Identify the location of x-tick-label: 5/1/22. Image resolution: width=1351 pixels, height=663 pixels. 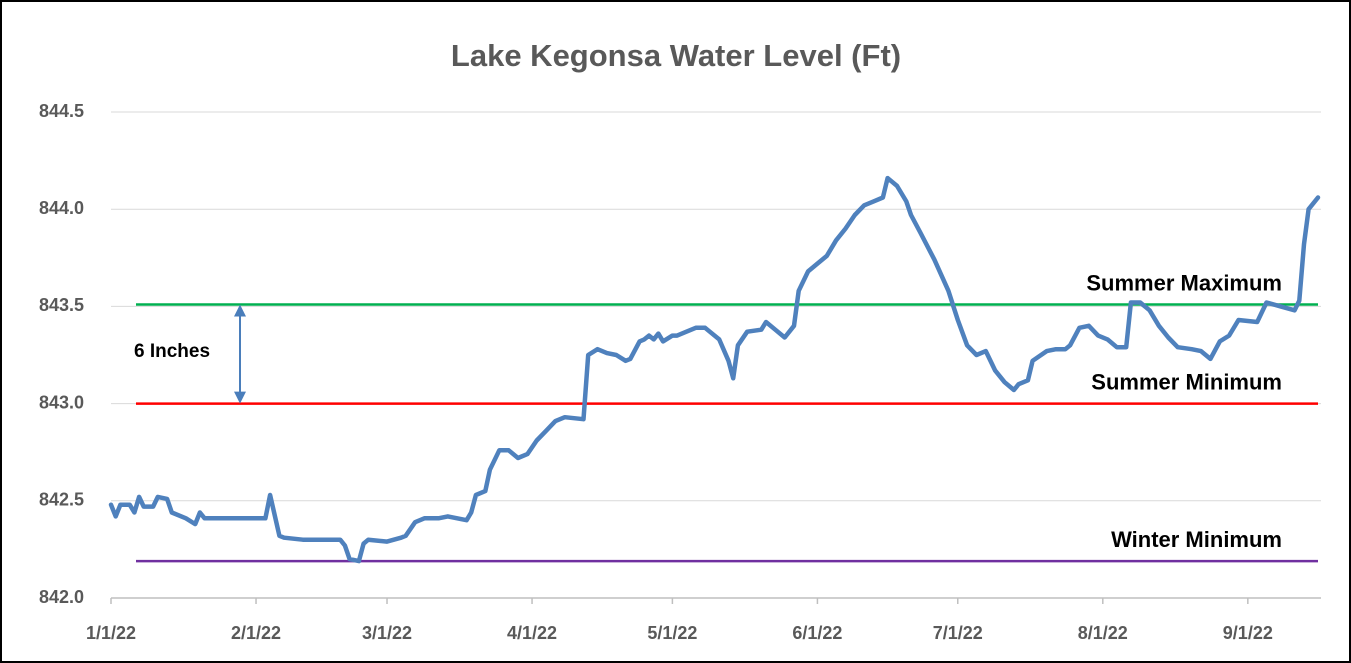
(672, 633).